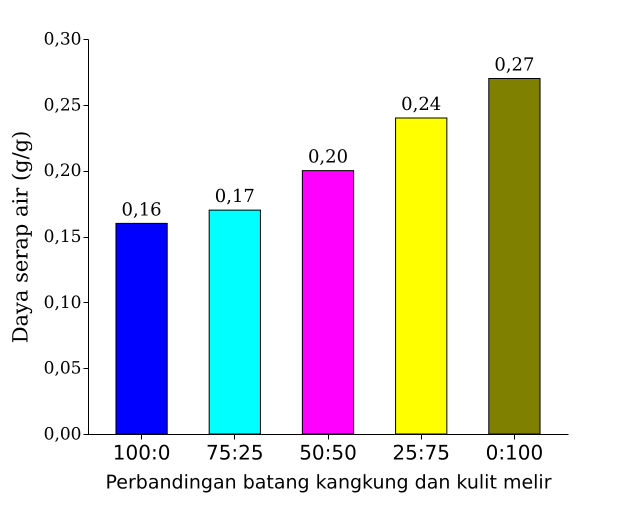 The width and height of the screenshot is (622, 514). Describe the element at coordinates (235, 452) in the screenshot. I see `x-tick-label: 75:25` at that location.